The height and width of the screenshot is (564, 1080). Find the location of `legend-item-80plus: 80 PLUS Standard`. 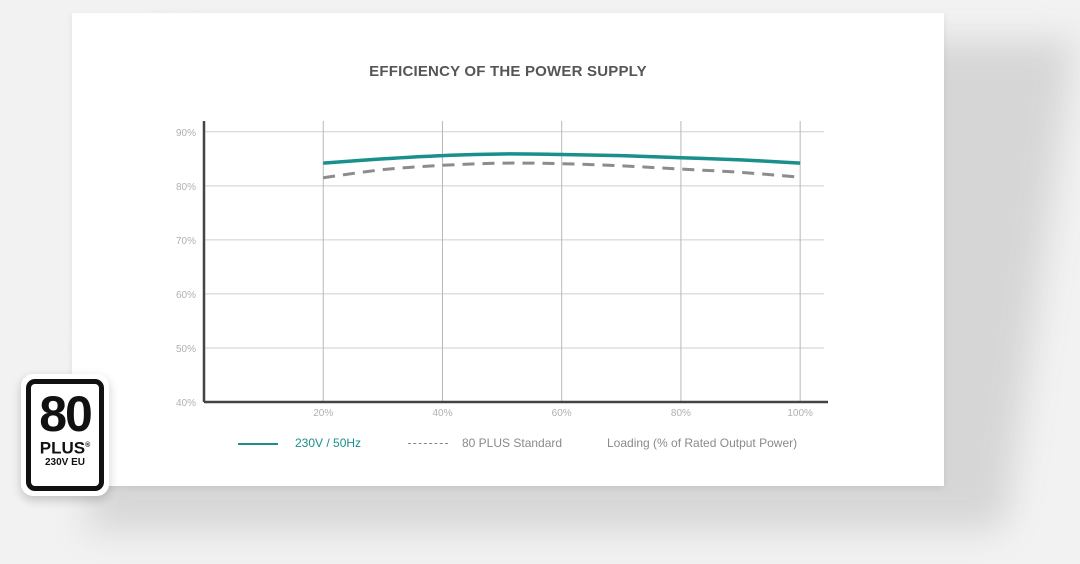

legend-item-80plus: 80 PLUS Standard is located at coordinates (485, 443).